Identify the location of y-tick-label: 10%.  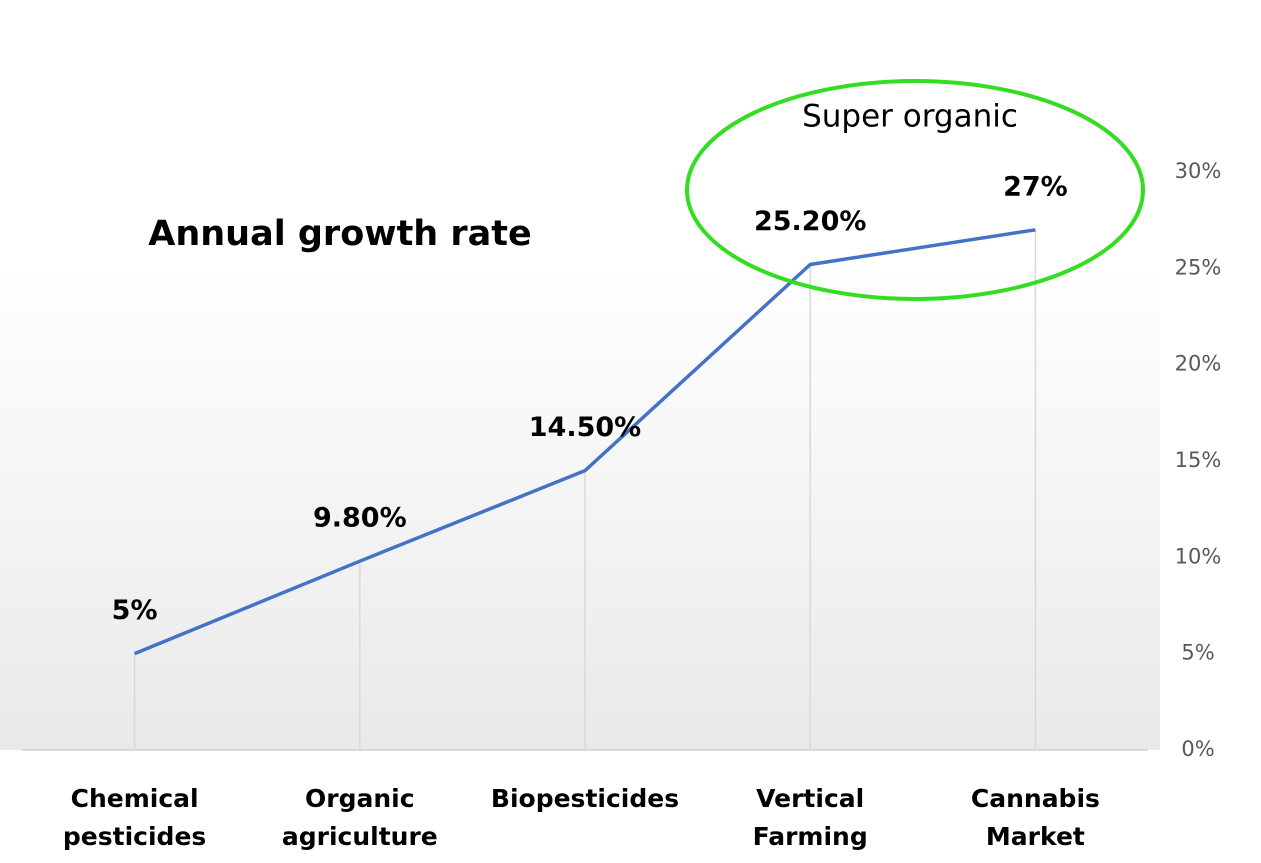
(1198, 556).